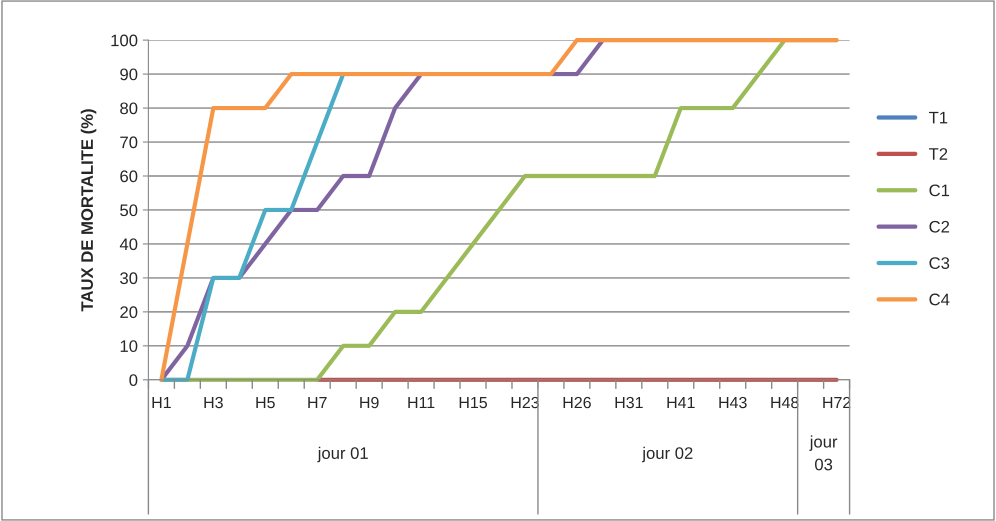 The image size is (996, 521). What do you see at coordinates (577, 402) in the screenshot?
I see `x-tick-label: H26` at bounding box center [577, 402].